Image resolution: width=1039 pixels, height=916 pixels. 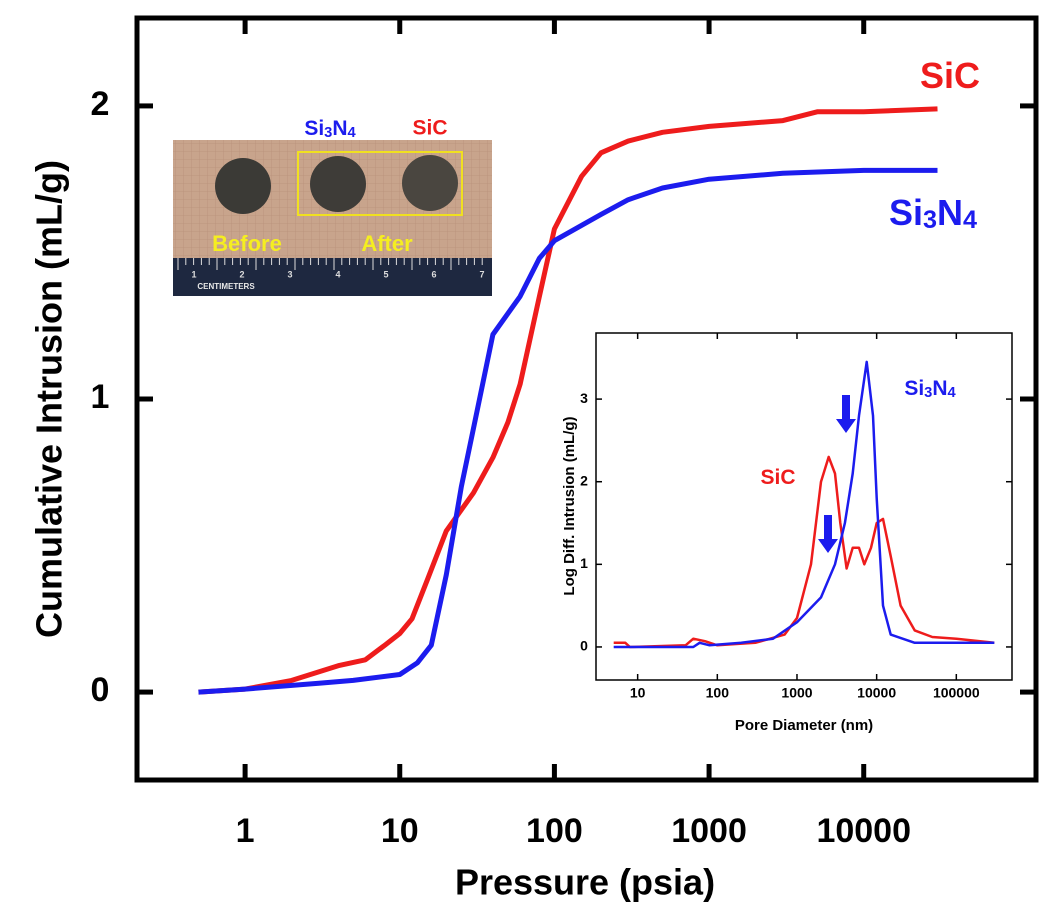 I want to click on ruler, so click(x=332, y=277).